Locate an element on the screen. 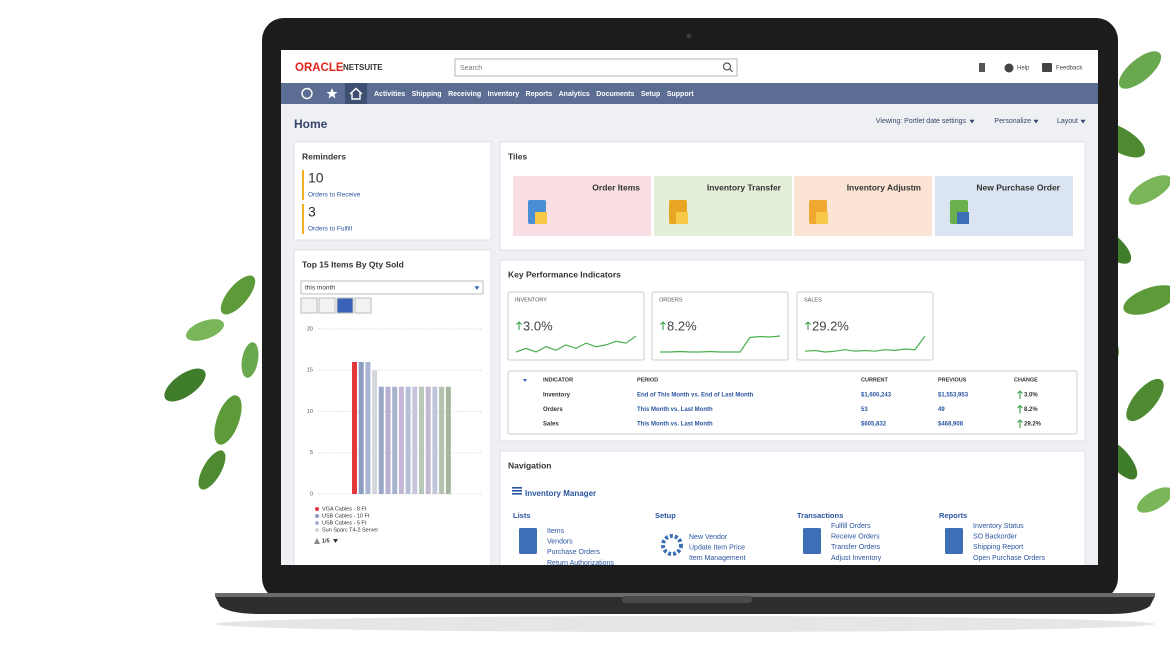 Image resolution: width=1170 pixels, height=658 pixels. nav-item: Activities is located at coordinates (389, 94).